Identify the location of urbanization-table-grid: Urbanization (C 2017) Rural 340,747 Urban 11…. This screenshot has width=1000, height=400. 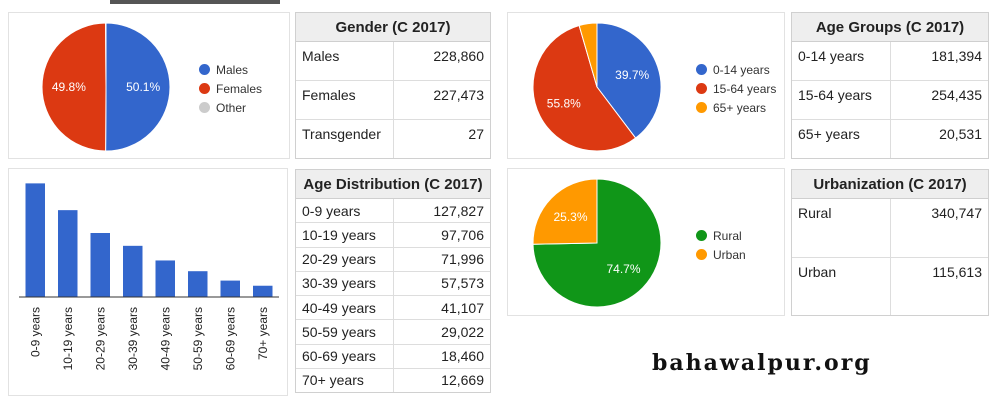
(890, 242).